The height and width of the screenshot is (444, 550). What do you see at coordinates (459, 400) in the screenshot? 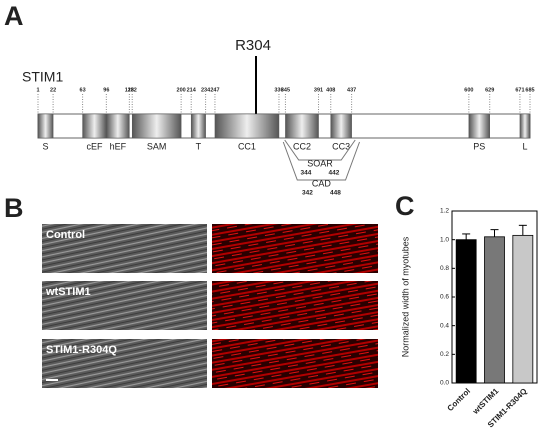
I see `x-tick-label: Control` at bounding box center [459, 400].